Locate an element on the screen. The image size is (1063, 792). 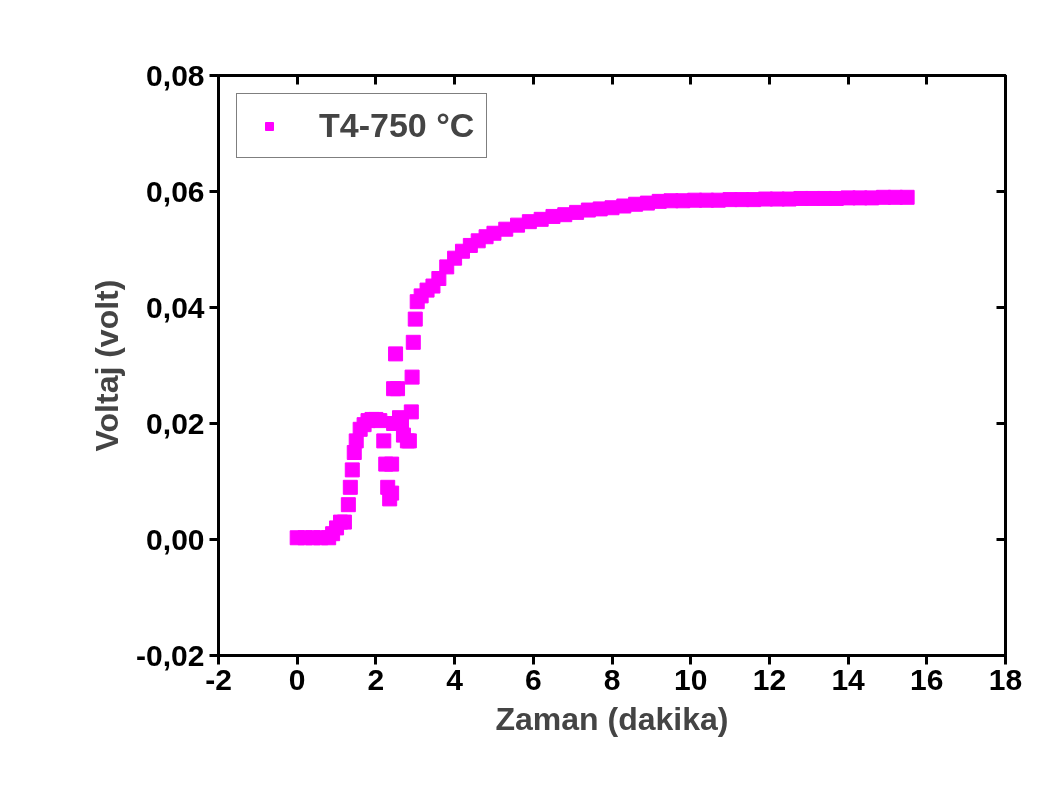
x-tick-label: 12 is located at coordinates (769, 679).